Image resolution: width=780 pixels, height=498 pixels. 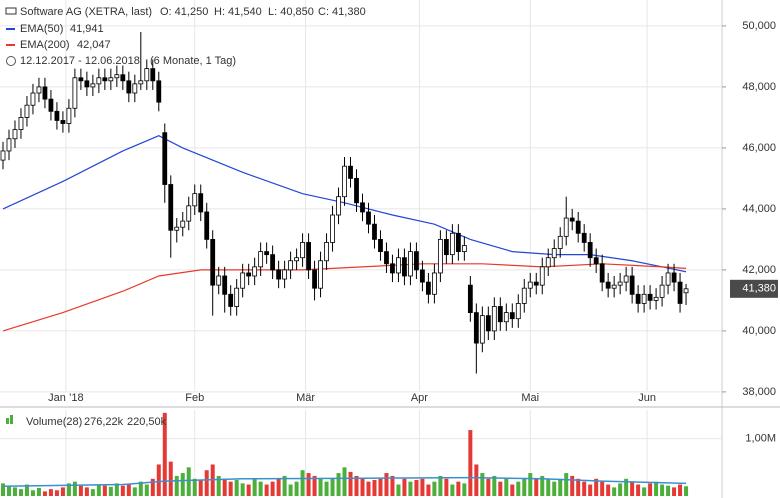 What do you see at coordinates (86, 12) in the screenshot?
I see `title: Software AG (XETRA, last)` at bounding box center [86, 12].